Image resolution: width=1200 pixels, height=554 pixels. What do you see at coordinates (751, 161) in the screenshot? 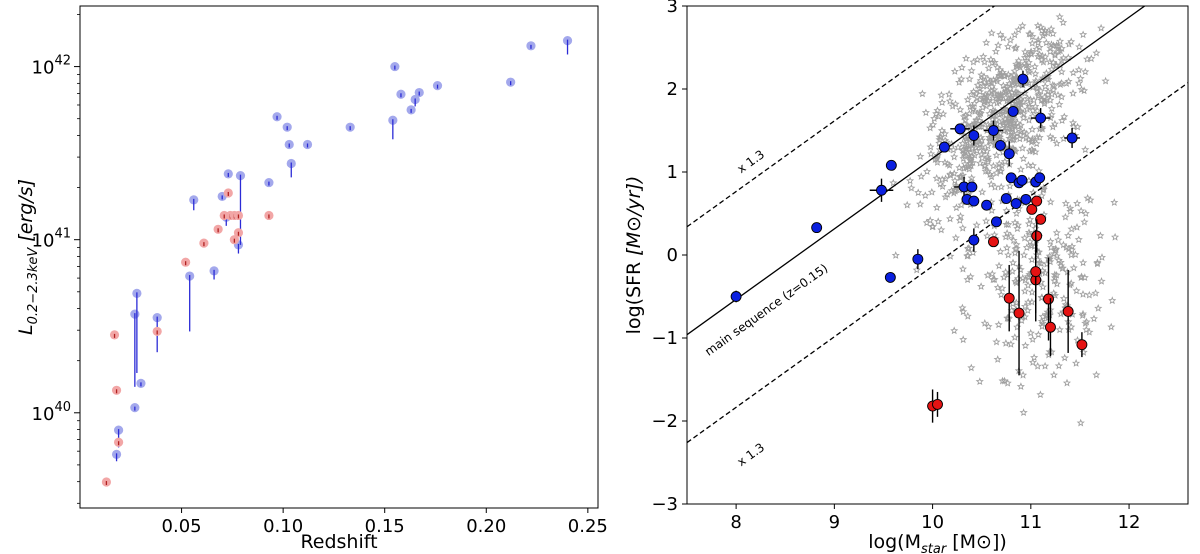
I see `upper-offset-label: x 1.3` at bounding box center [751, 161].